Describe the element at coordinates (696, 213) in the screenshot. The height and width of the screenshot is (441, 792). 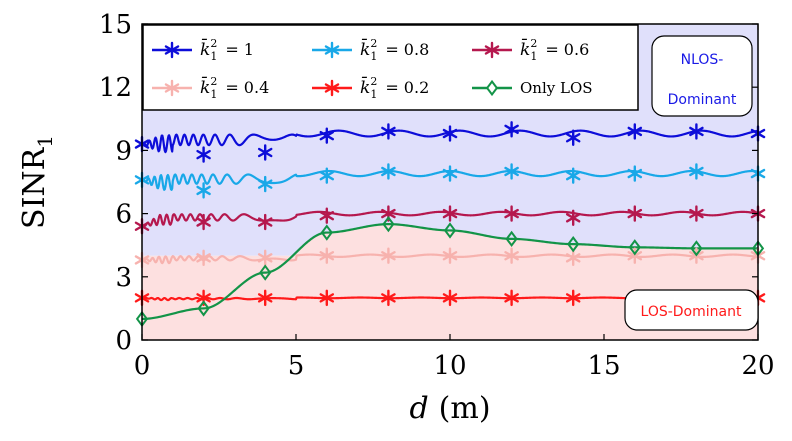
I see `marker-s2-p9` at that location.